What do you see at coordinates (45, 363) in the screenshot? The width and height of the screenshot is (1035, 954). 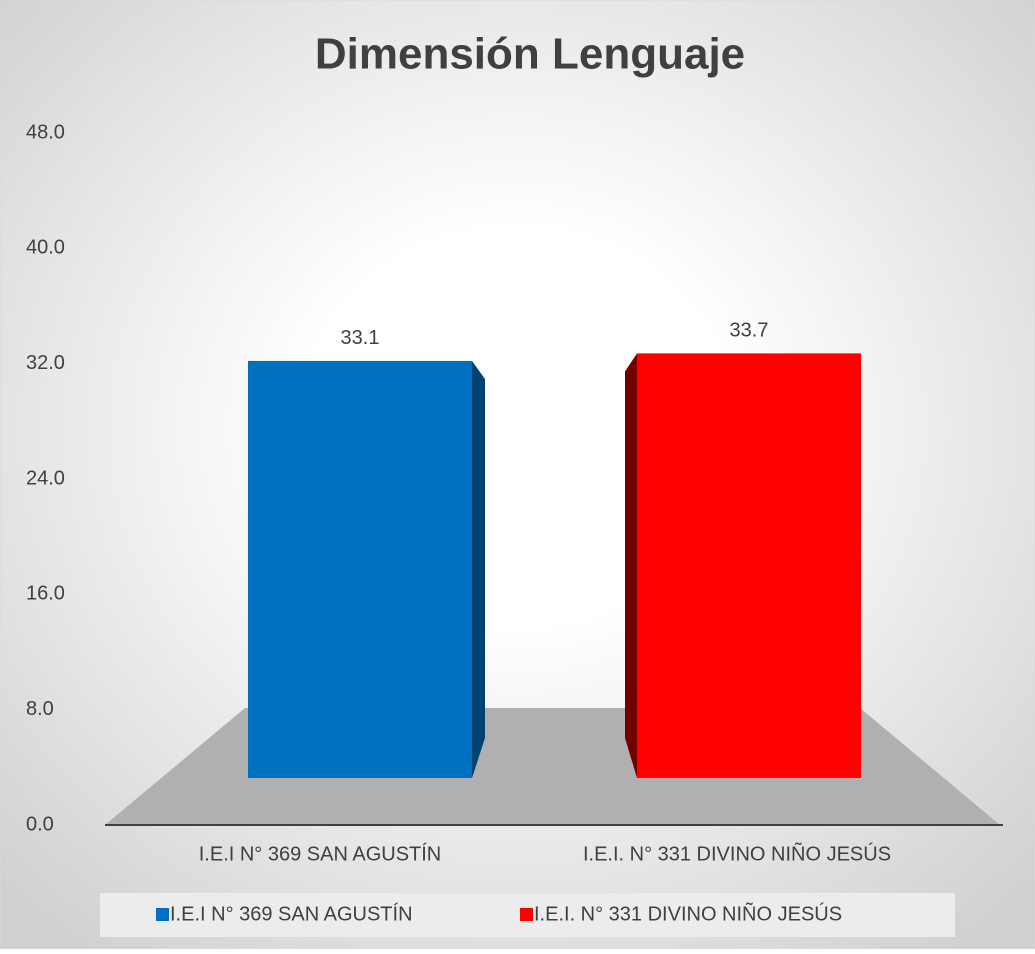 I see `y-tick-label: 32.0` at bounding box center [45, 363].